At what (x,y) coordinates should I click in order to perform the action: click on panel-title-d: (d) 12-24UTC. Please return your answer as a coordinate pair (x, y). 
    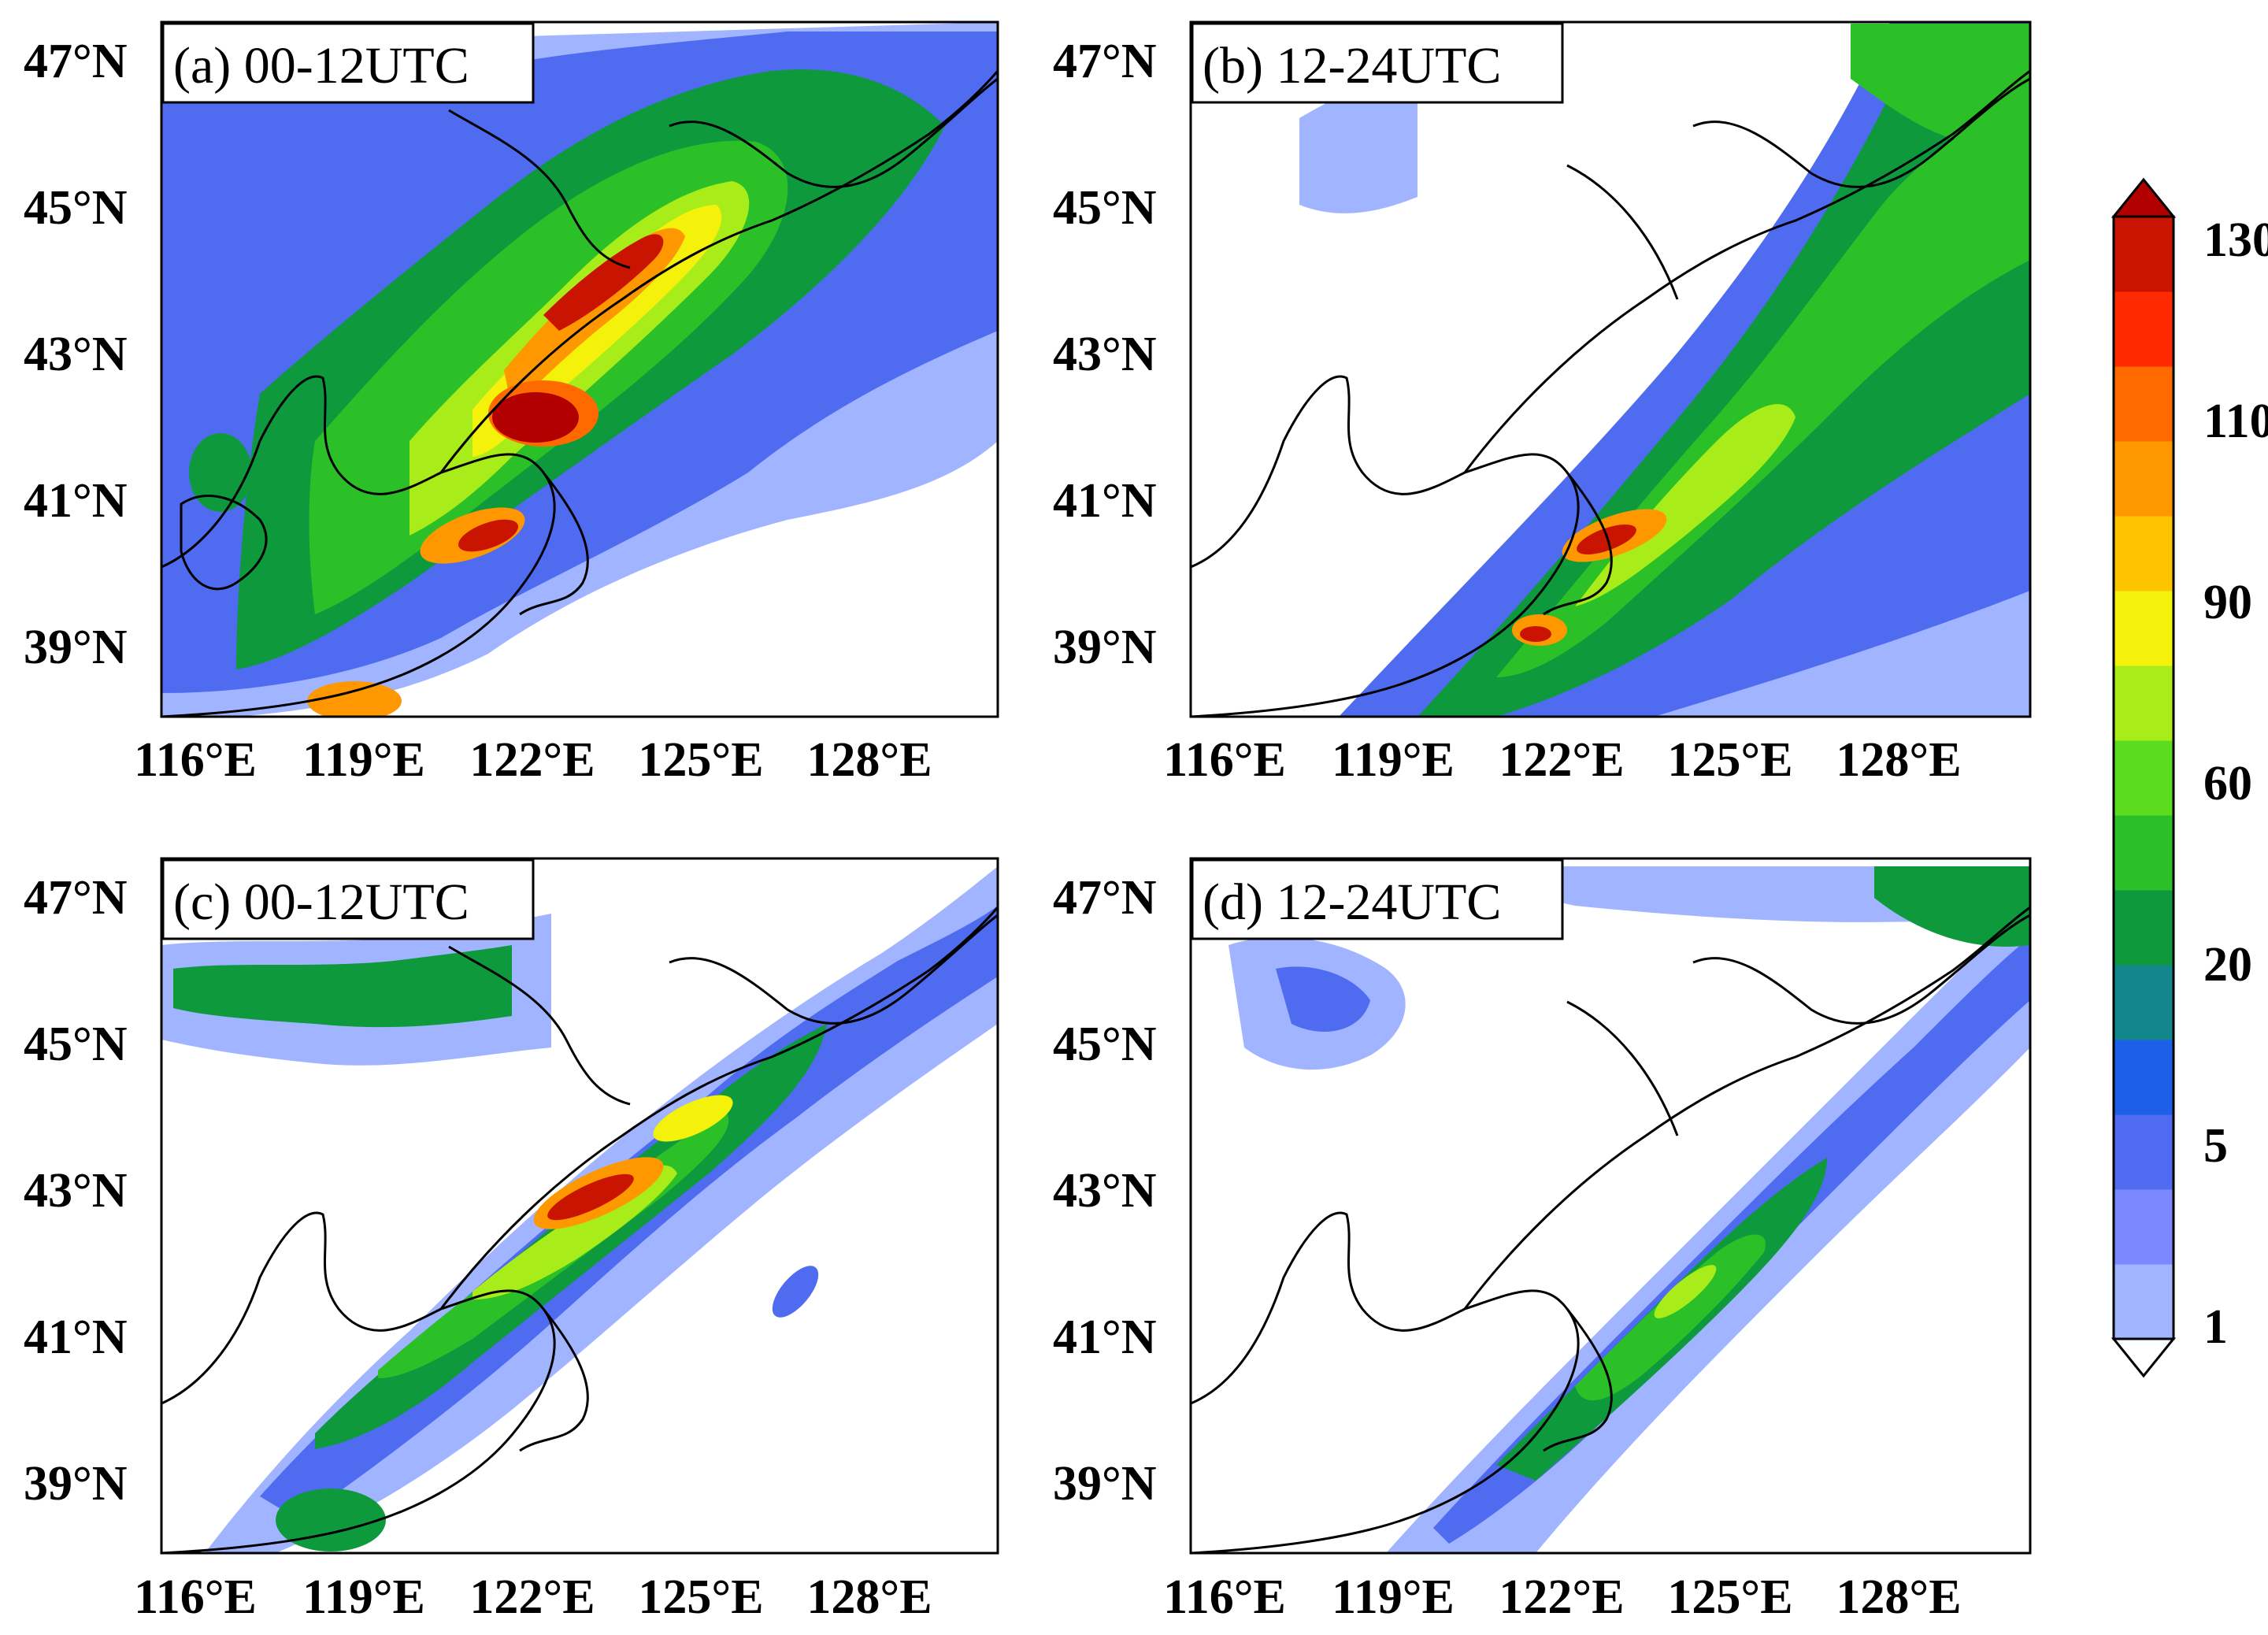
    Looking at the image, I should click on (1352, 902).